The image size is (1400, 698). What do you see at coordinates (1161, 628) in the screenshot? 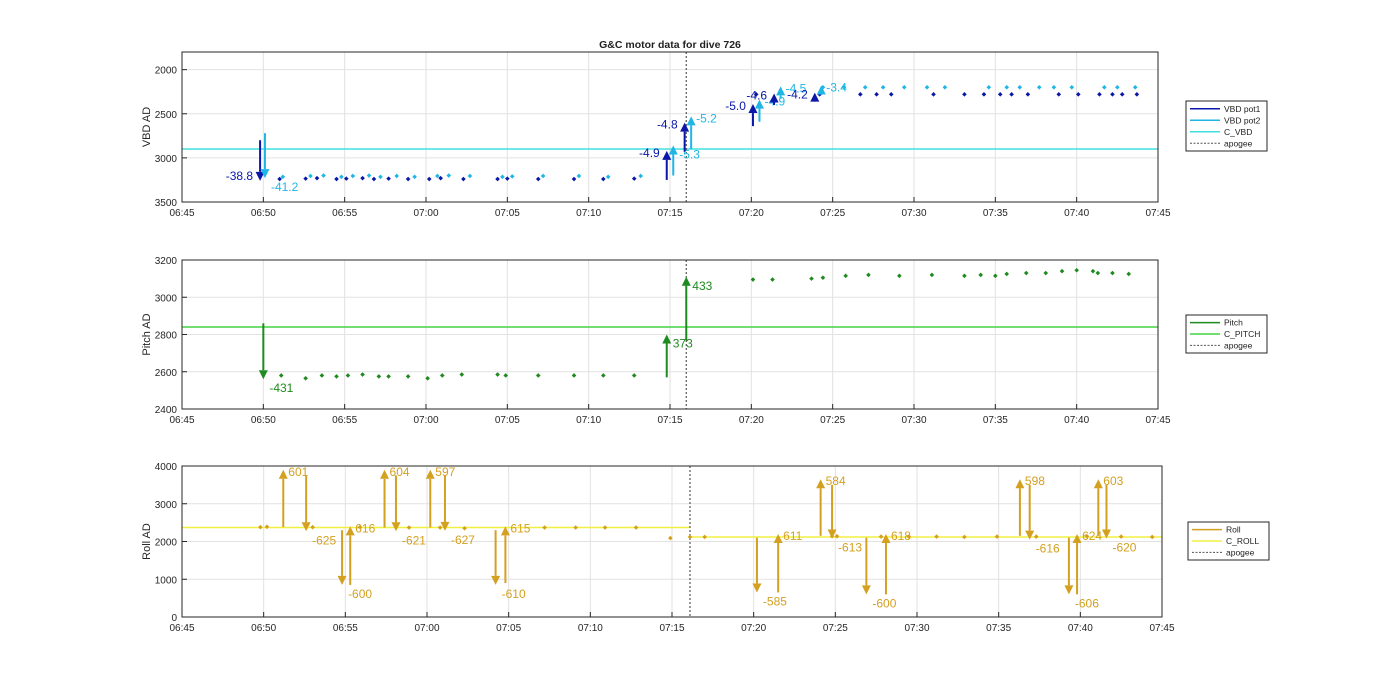
I see `roll-x-tick-label: 07:45` at bounding box center [1161, 628].